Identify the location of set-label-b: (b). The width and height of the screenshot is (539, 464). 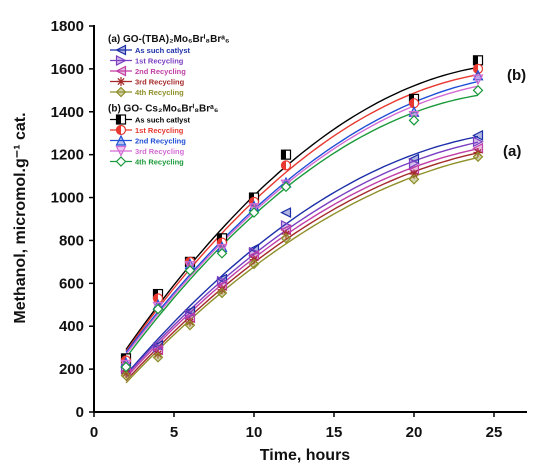
(516, 75).